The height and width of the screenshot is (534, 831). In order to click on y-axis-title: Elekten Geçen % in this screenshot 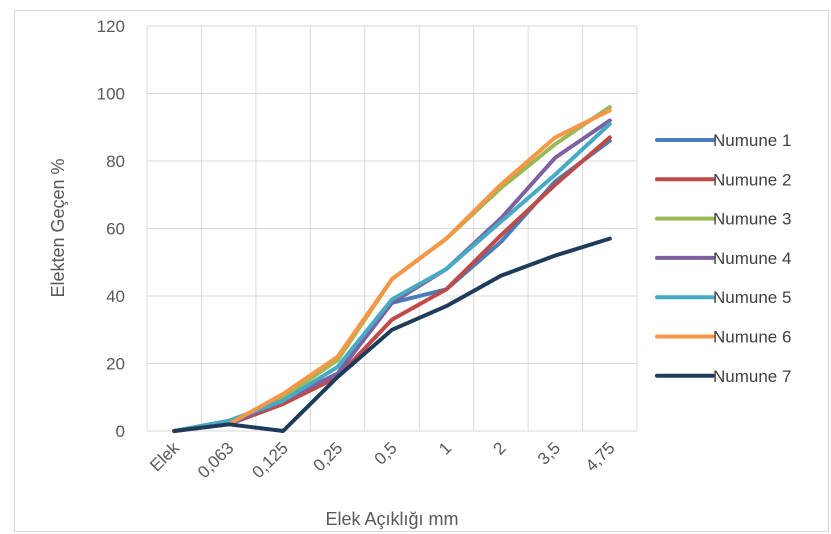, I will do `click(58, 227)`.